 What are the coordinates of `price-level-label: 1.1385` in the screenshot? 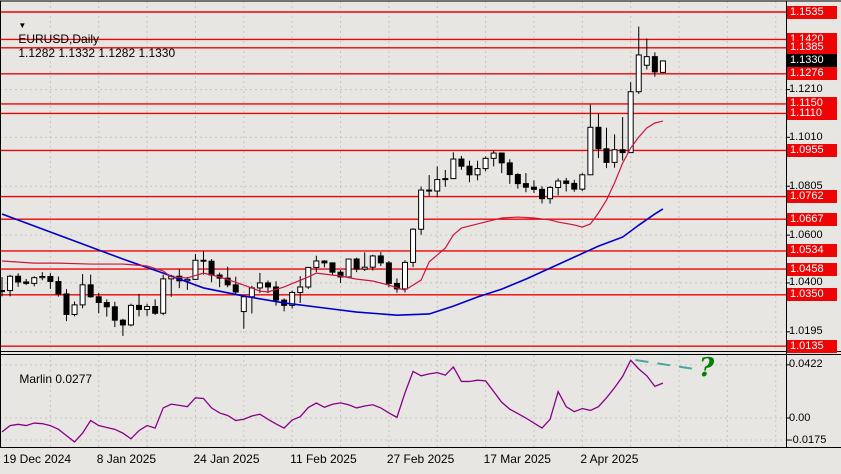 It's located at (812, 48).